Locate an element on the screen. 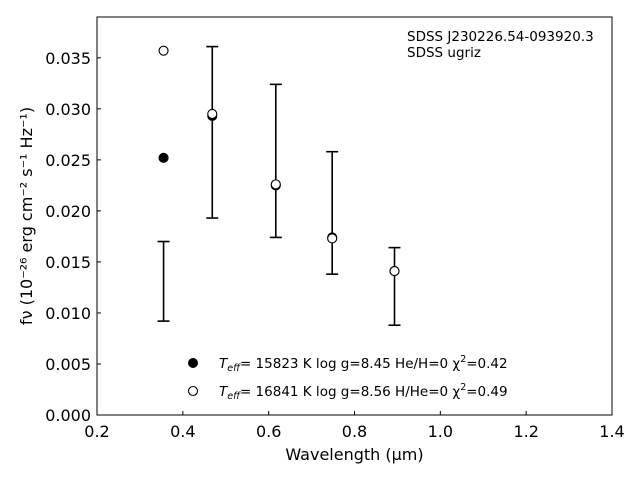  legend-entry-1-text: = 15823 K log g=8.45 He/H=0 χ is located at coordinates (350, 364).